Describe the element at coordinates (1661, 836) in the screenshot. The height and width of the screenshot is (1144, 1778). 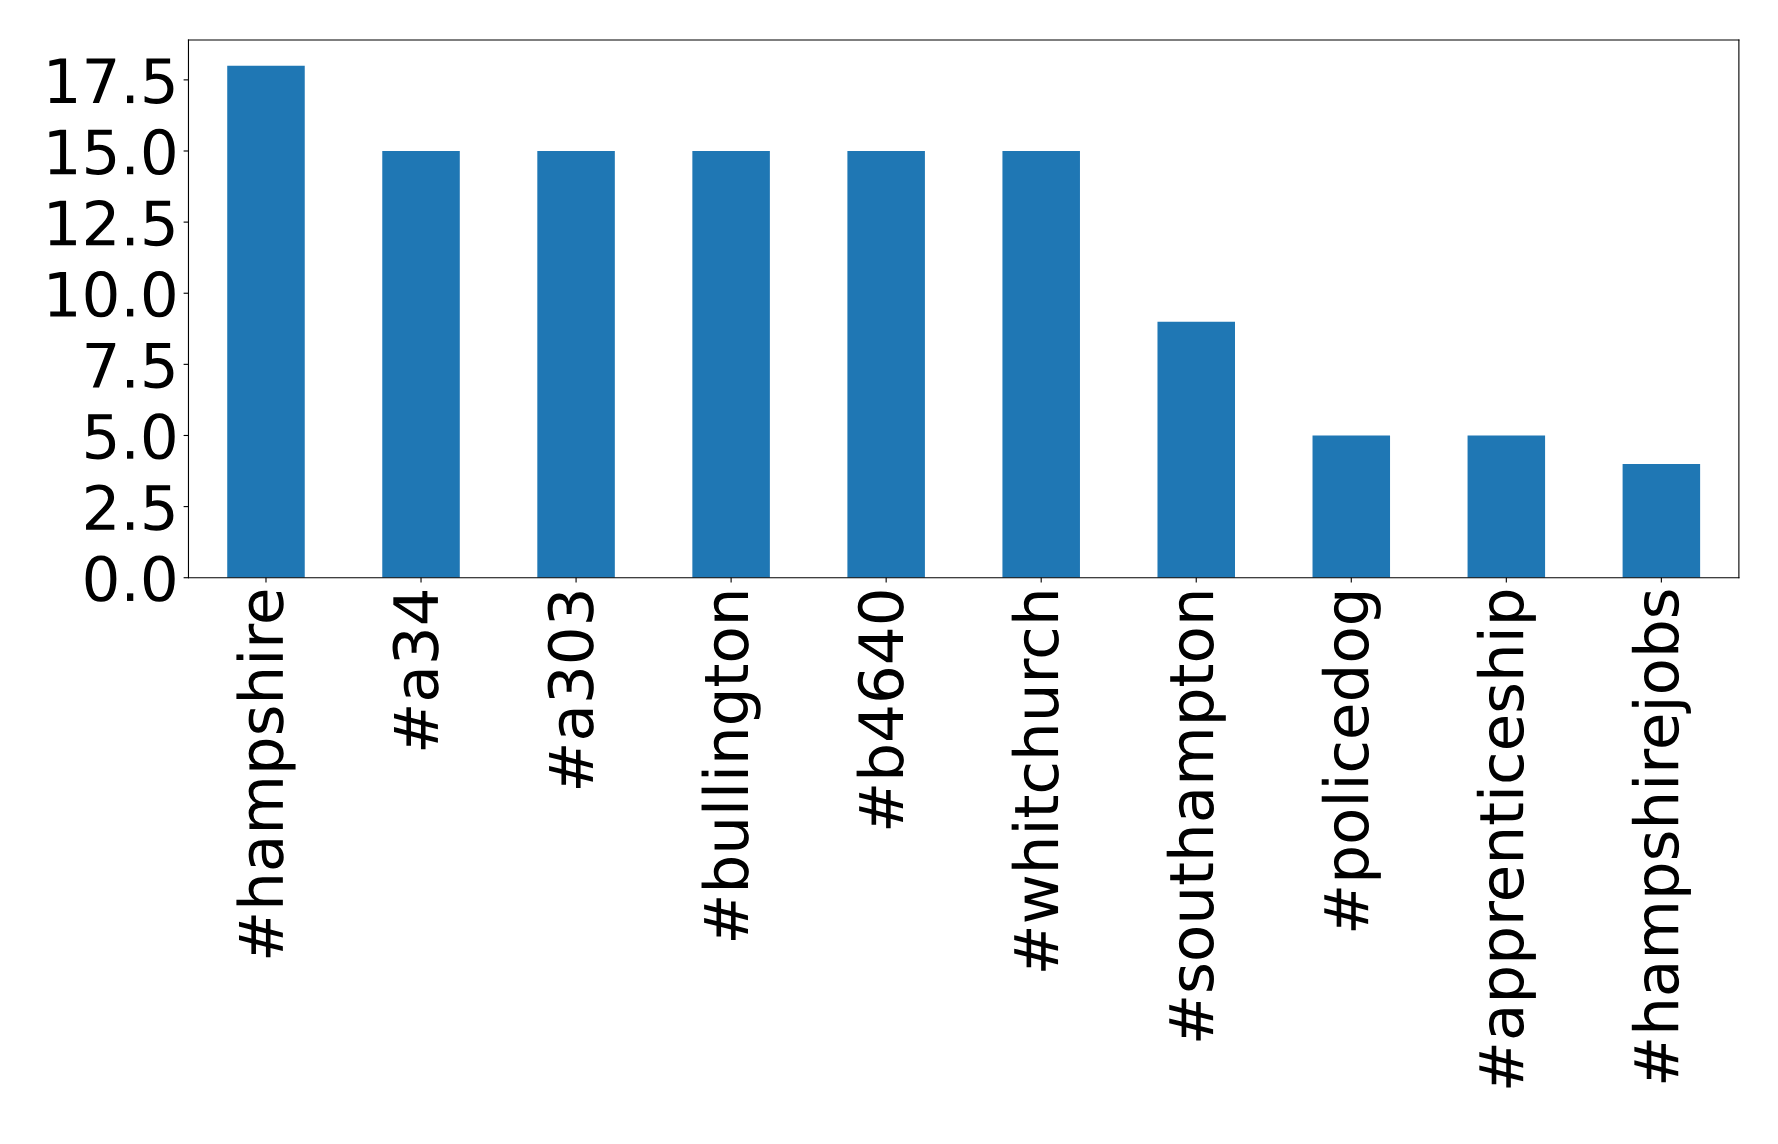
I see `x-tick-label: #hampshirejobs` at that location.